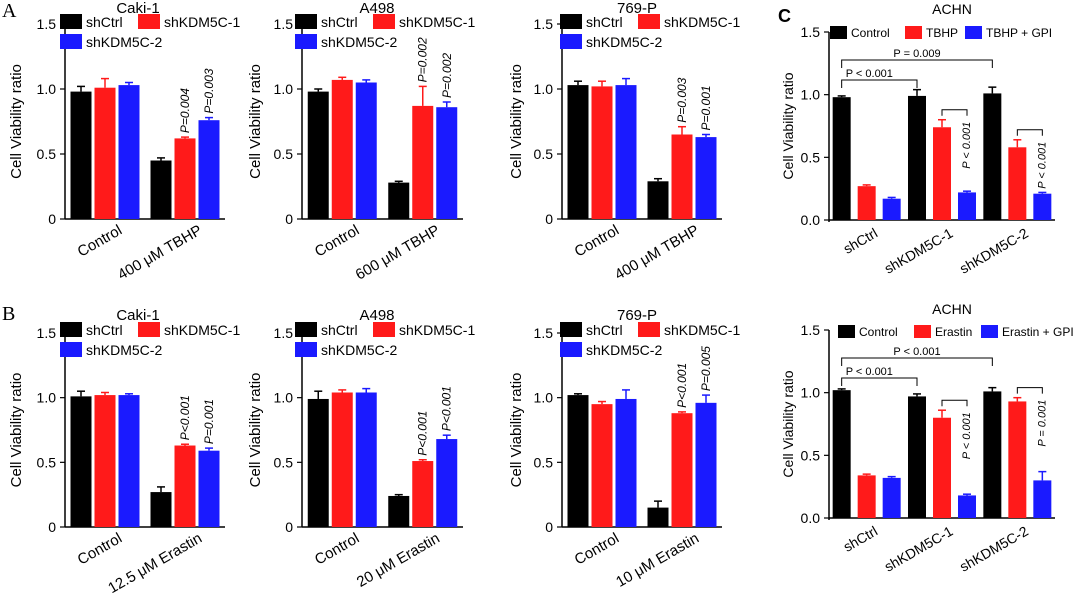  I want to click on y-tick-label: 0.0, so click(811, 518).